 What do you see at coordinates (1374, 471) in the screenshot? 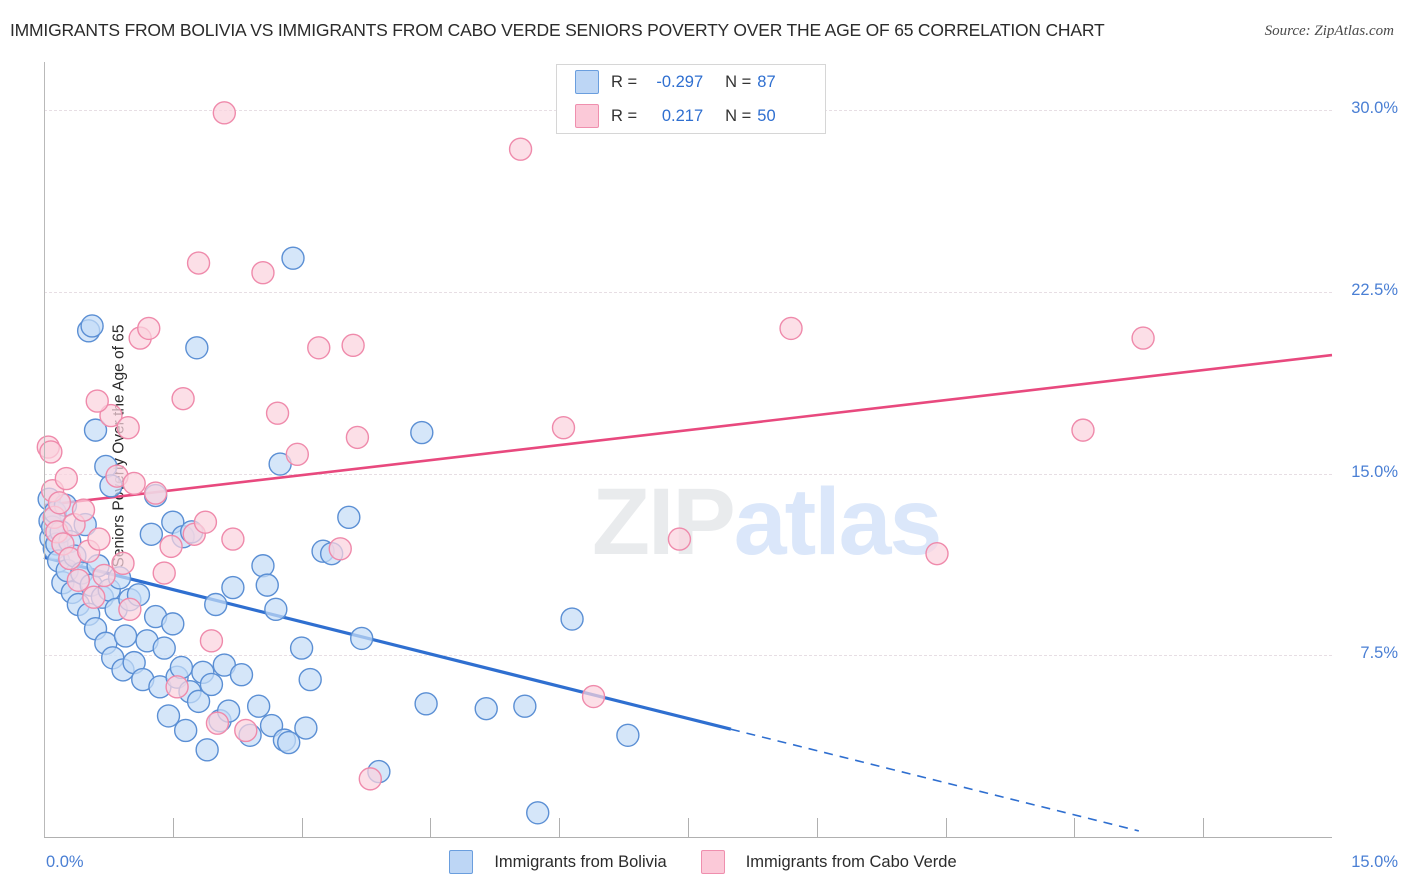
I see `y-axis-tick-label: 15.0%` at bounding box center [1374, 471].